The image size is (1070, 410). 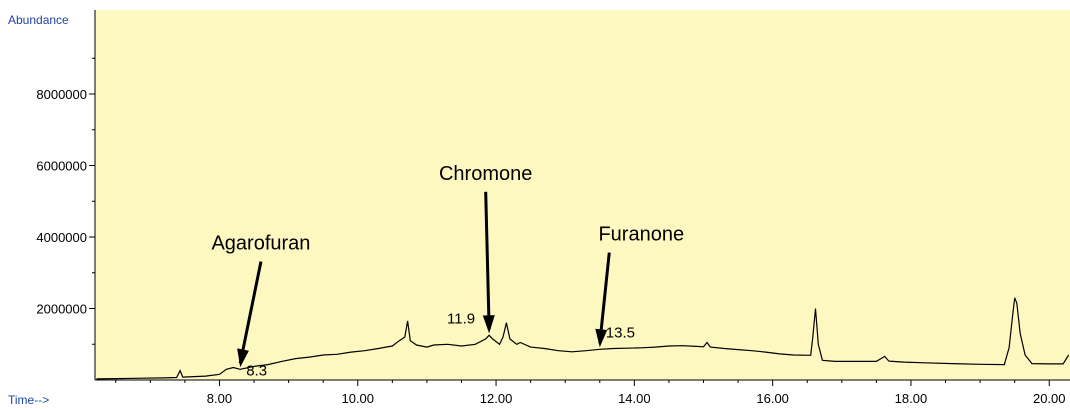 I want to click on x-tick-label: 18.00, so click(x=911, y=398).